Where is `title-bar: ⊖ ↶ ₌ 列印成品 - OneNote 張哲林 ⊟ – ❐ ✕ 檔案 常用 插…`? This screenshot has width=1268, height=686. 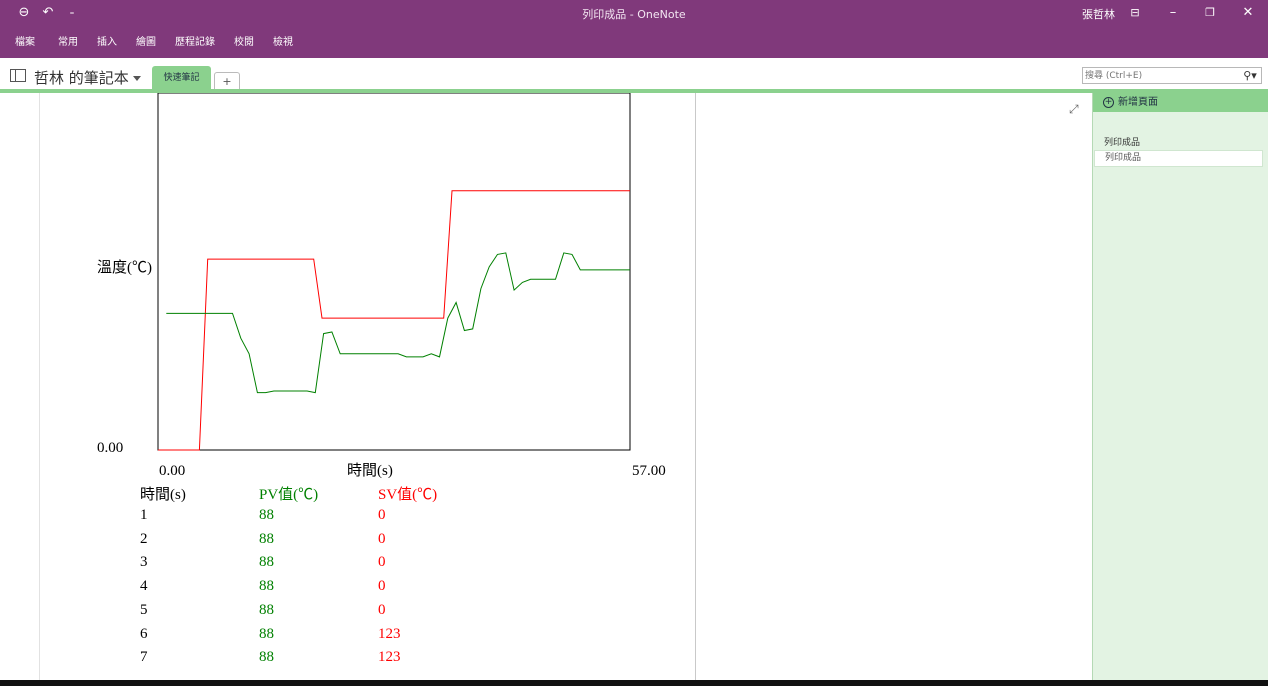 title-bar: ⊖ ↶ ₌ 列印成品 - OneNote 張哲林 ⊟ – ❐ ✕ 檔案 常用 插… is located at coordinates (634, 29).